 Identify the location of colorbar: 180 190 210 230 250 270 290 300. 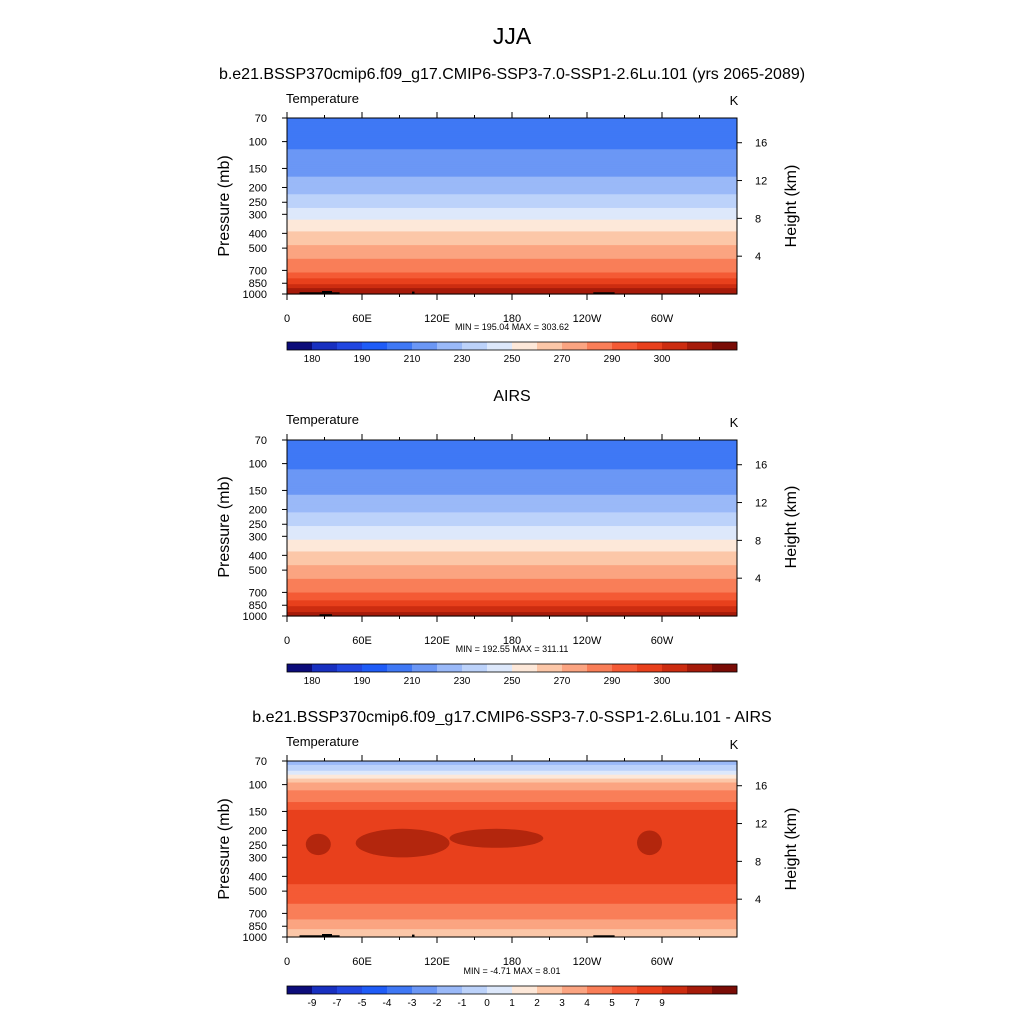
(512, 353).